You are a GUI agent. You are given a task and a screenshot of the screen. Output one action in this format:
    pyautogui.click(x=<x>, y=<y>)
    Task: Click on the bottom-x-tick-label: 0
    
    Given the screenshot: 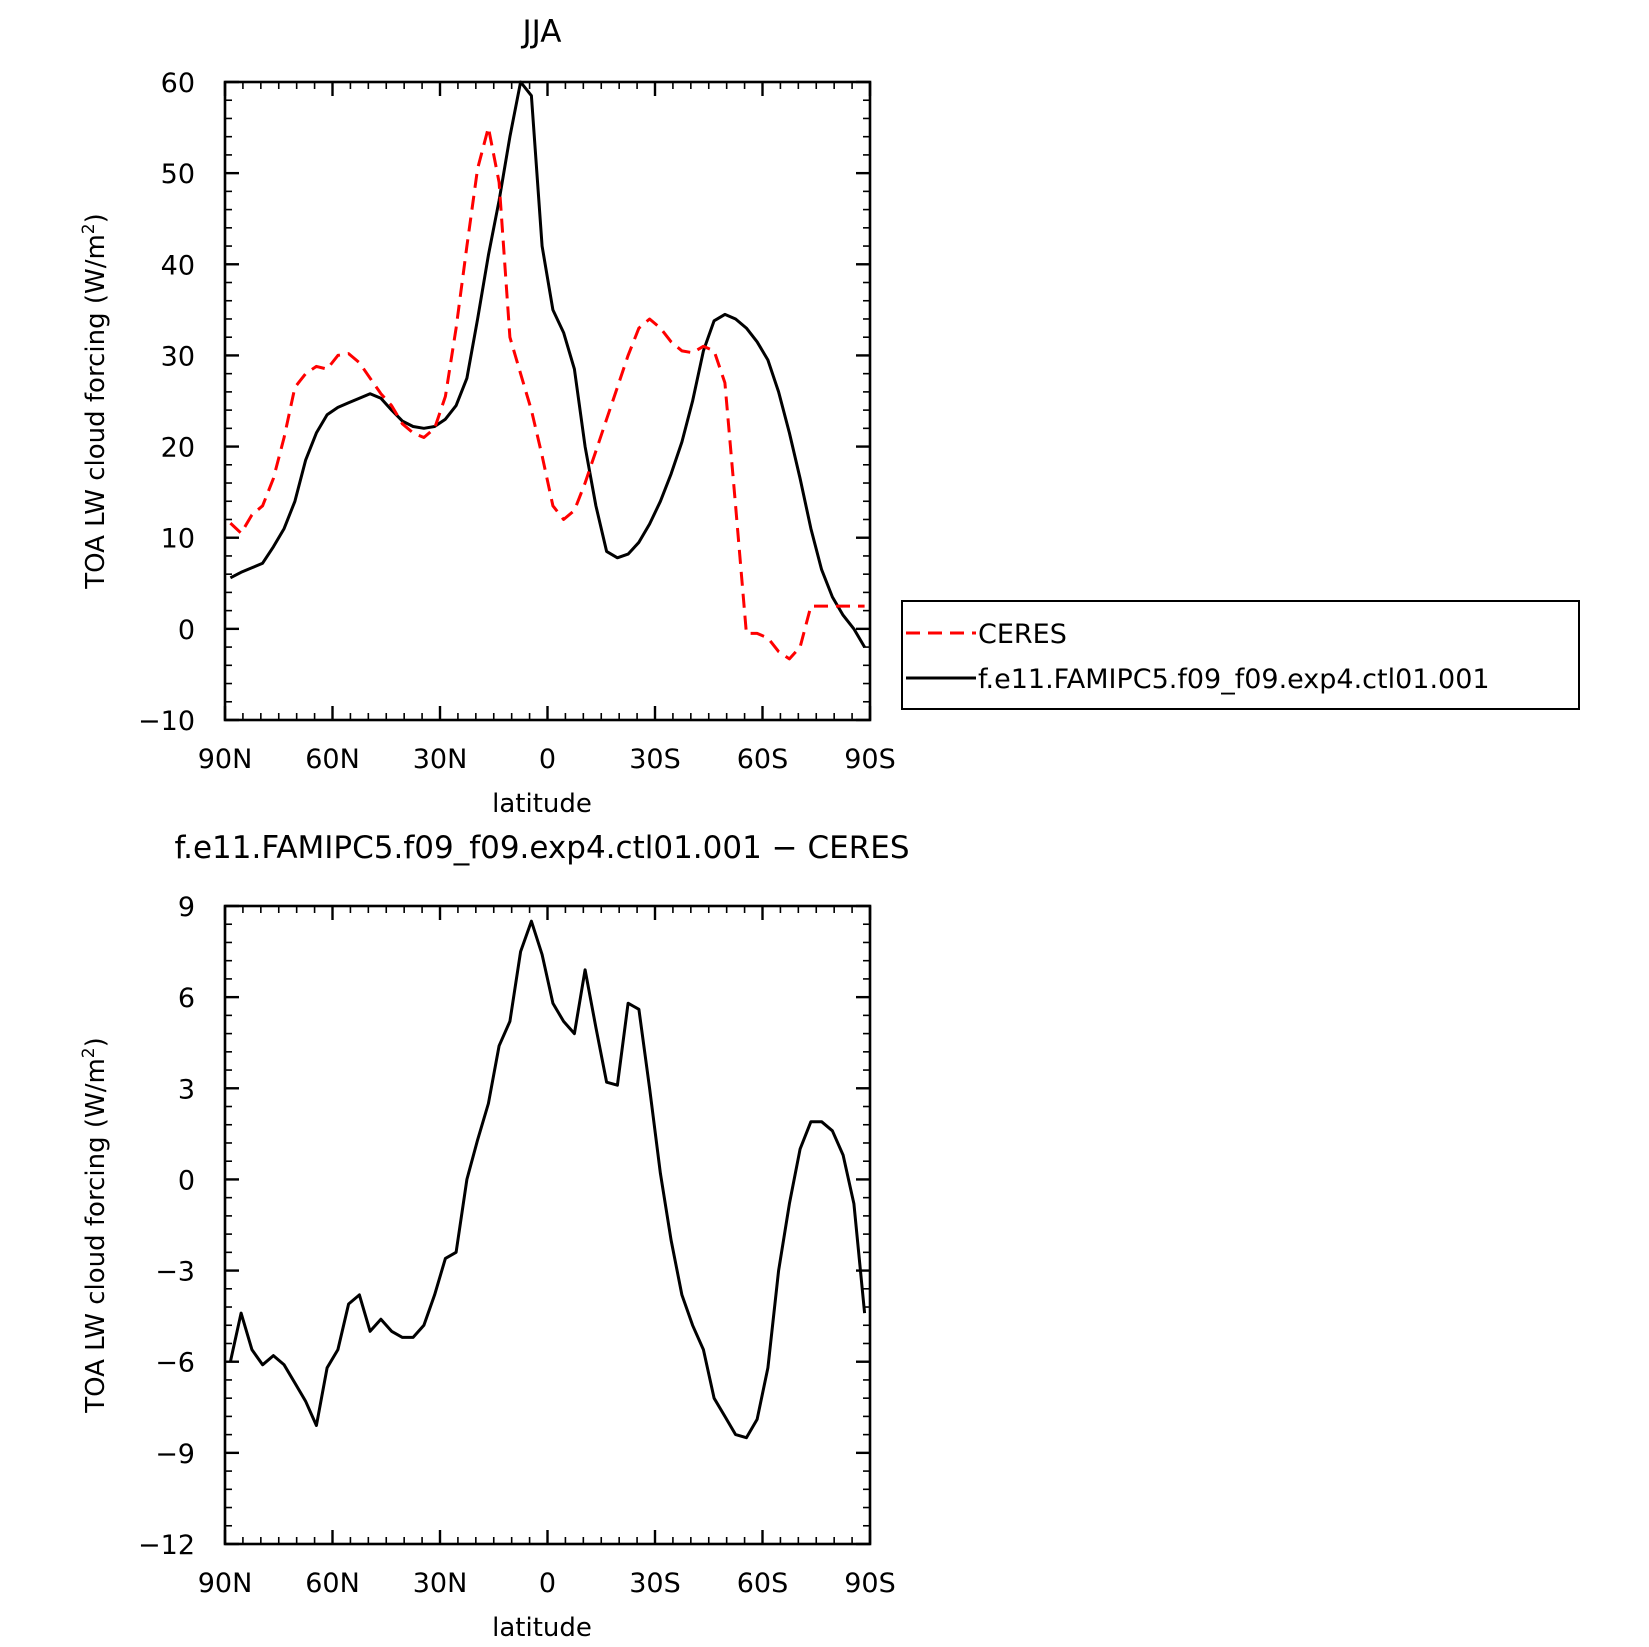 What is the action you would take?
    pyautogui.click(x=547, y=1583)
    